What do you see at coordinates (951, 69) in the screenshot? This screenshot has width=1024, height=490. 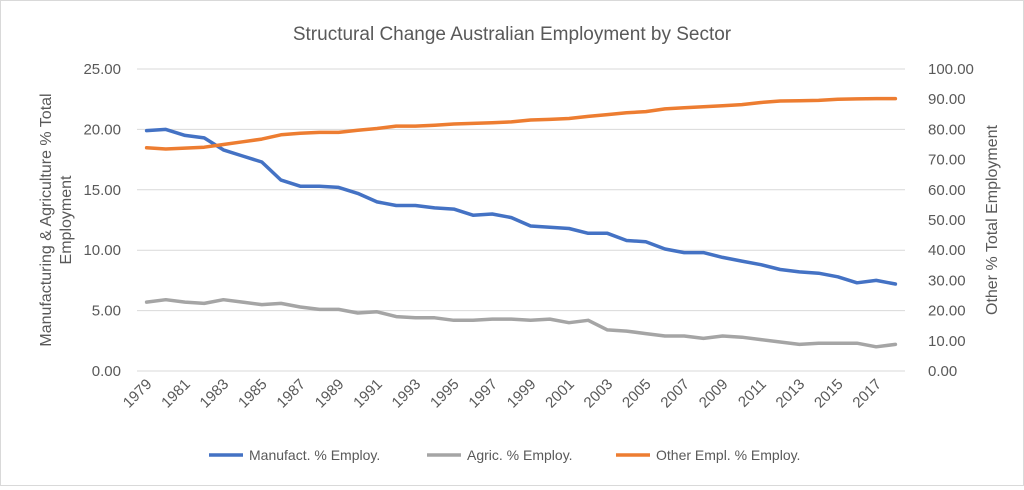 I see `right-tick-label: 100.00` at bounding box center [951, 69].